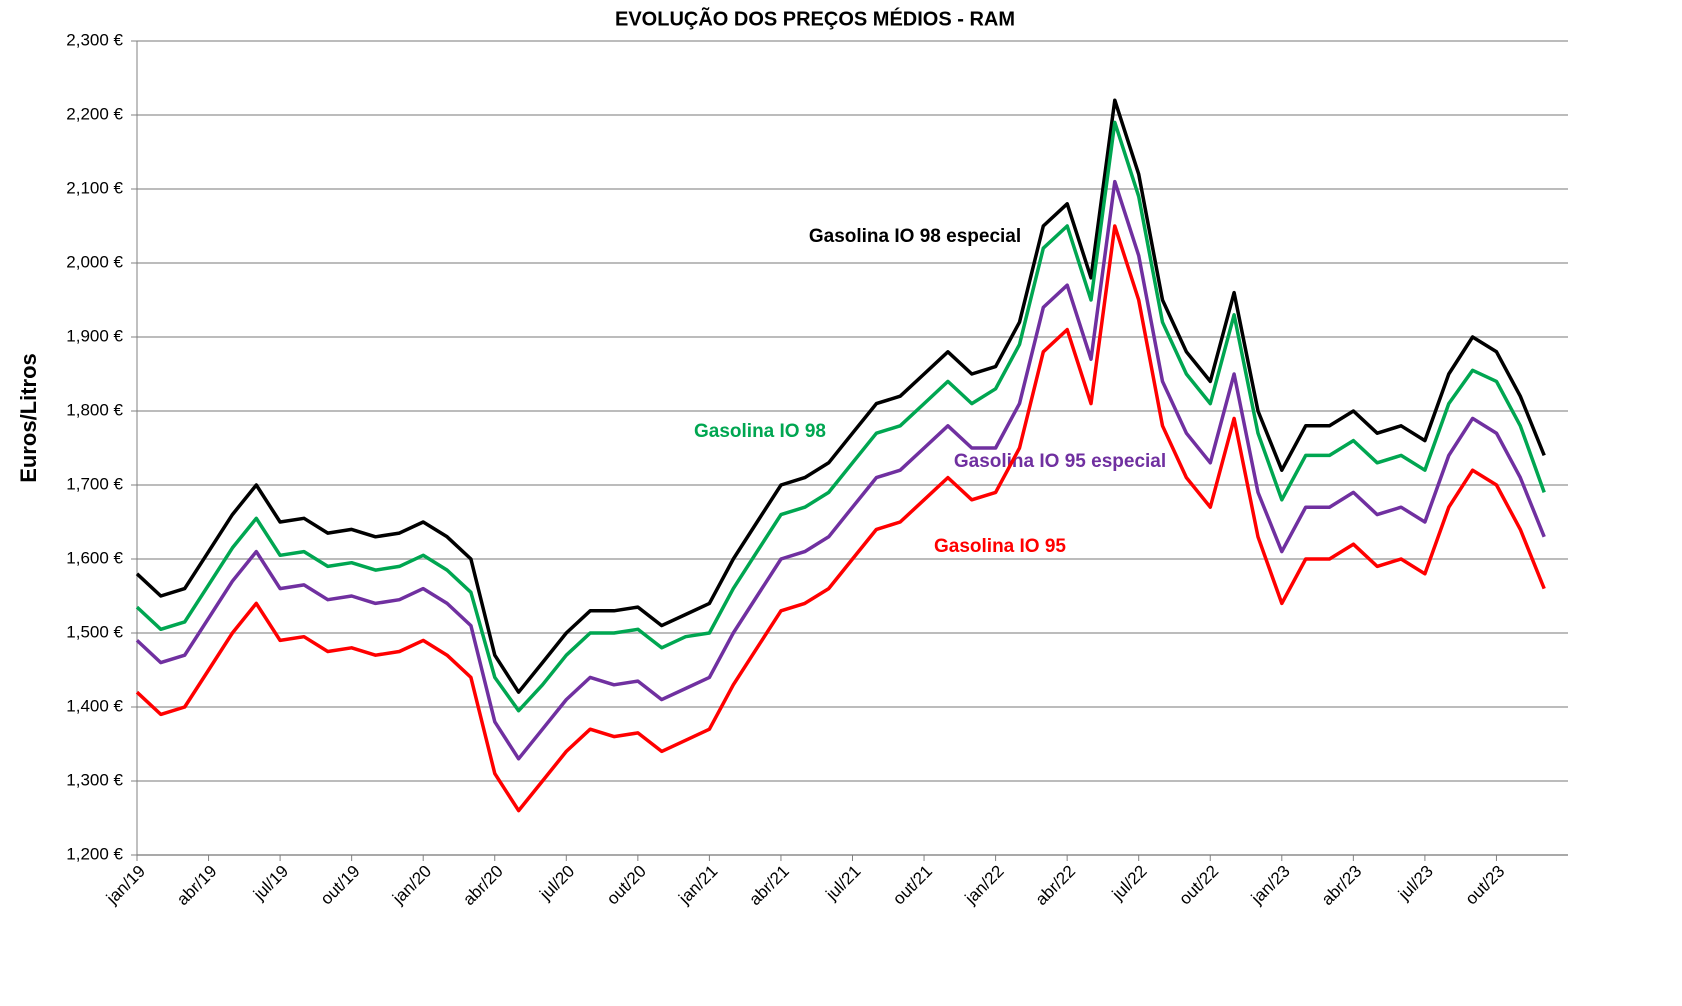 Image resolution: width=1682 pixels, height=1006 pixels. What do you see at coordinates (94, 187) in the screenshot?
I see `y-tick-label: 2,100 €` at bounding box center [94, 187].